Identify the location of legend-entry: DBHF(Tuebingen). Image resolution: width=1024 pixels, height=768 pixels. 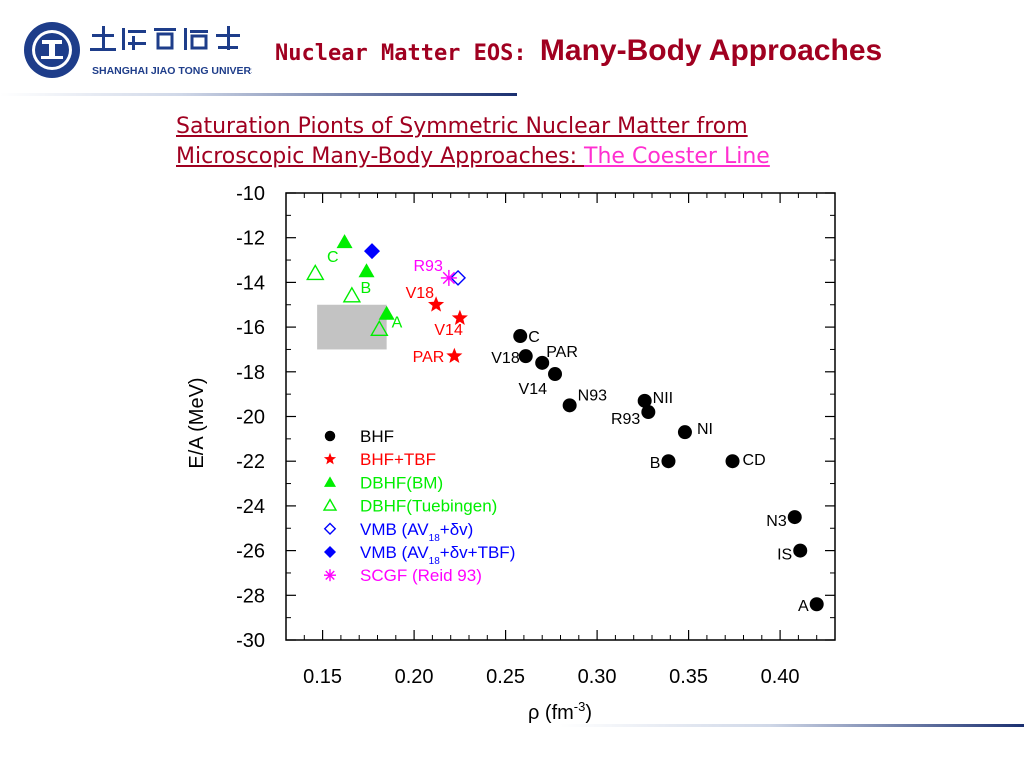
(409, 506).